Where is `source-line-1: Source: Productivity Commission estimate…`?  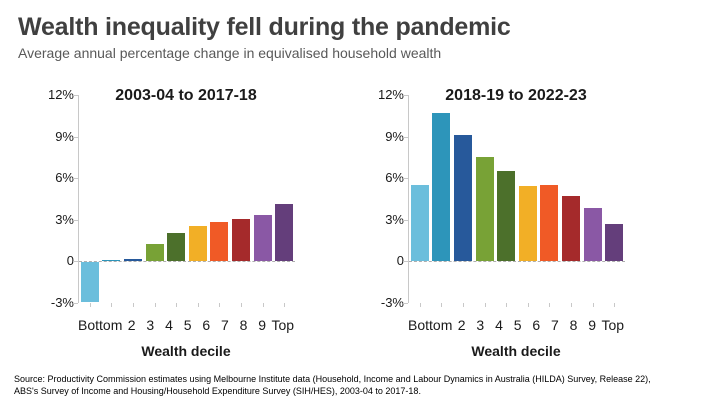 source-line-1: Source: Productivity Commission estimate… is located at coordinates (332, 379).